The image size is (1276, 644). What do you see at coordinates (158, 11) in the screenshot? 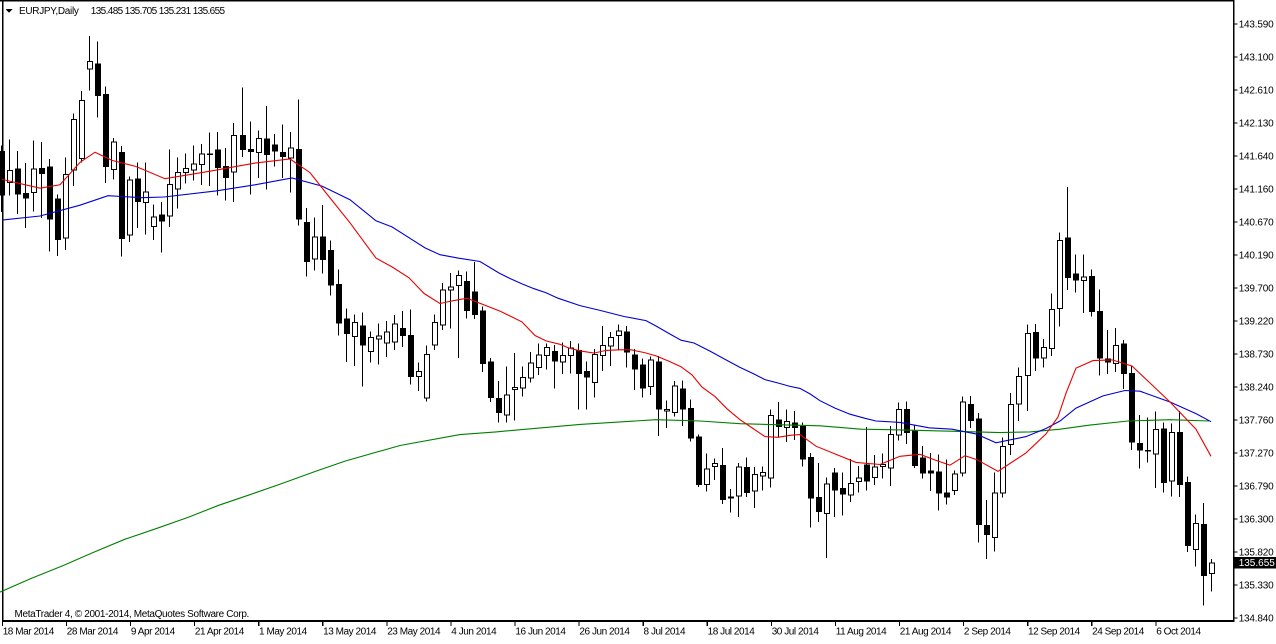
I see `svg-text:135.485 135.705 135.231 135.65: 135.485 135.705 135.231 135.655` at bounding box center [158, 11].